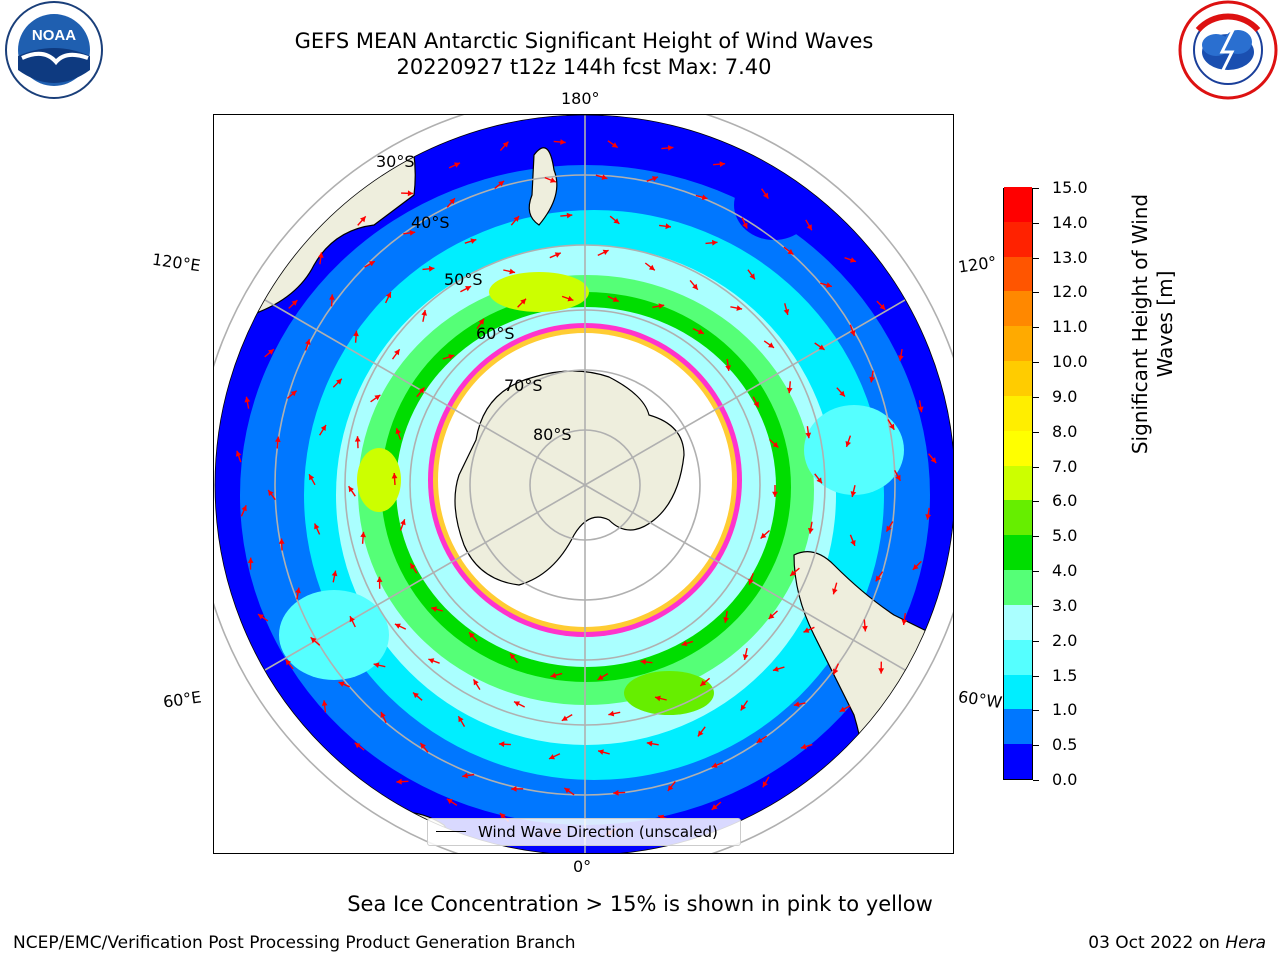 This screenshot has height=960, width=1280. Describe the element at coordinates (1065, 675) in the screenshot. I see `colorbar-tick-label: 1.5` at that location.